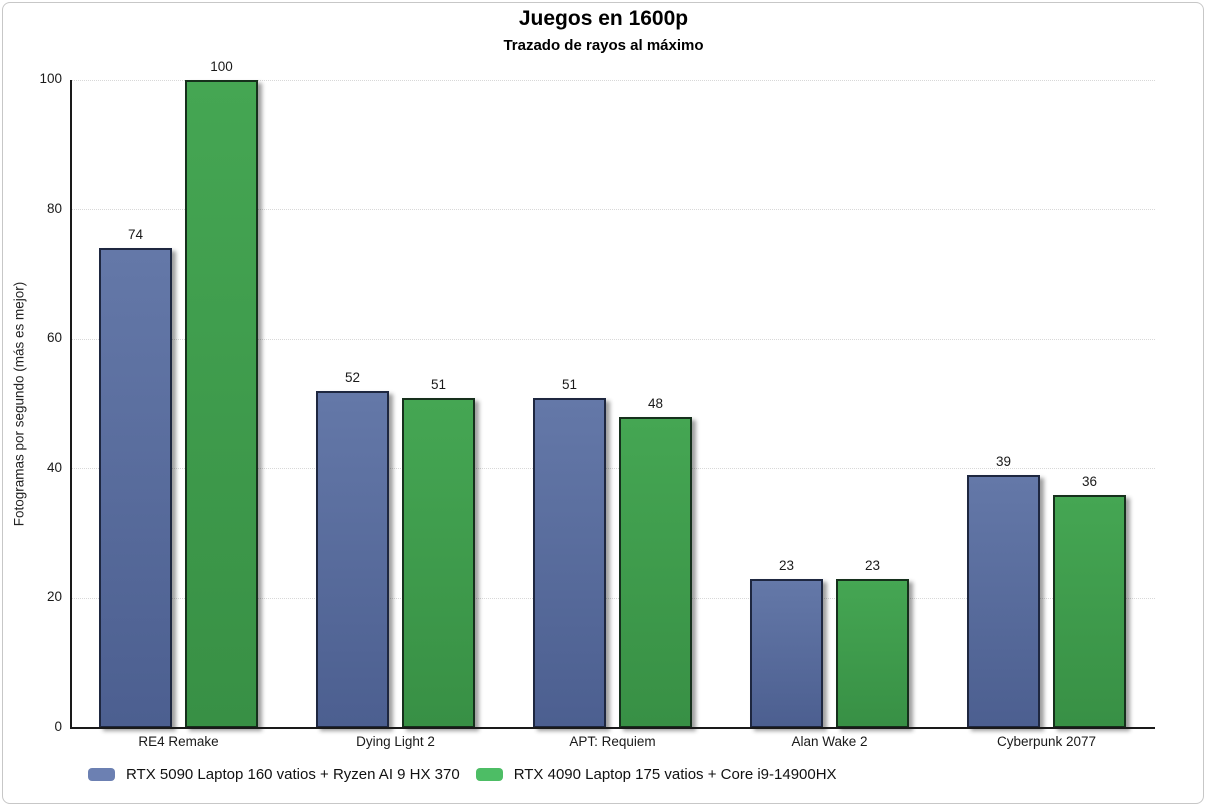 This screenshot has width=1207, height=806. Describe the element at coordinates (71, 404) in the screenshot. I see `y-axis-line` at that location.